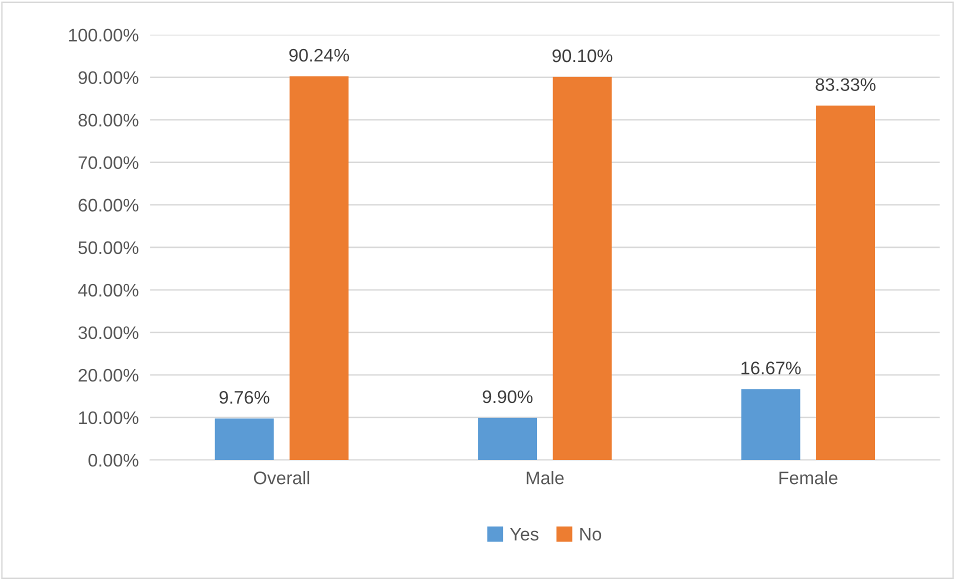 This screenshot has height=580, width=956. I want to click on y-tick-label: 70.00%, so click(108, 163).